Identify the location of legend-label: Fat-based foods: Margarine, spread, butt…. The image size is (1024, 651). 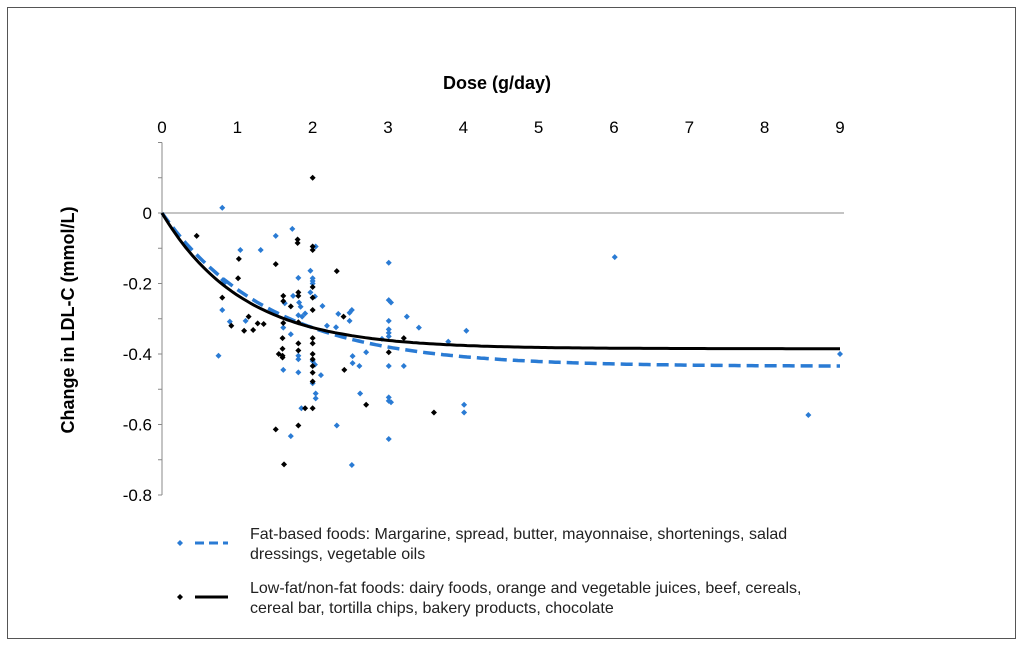
(518, 534).